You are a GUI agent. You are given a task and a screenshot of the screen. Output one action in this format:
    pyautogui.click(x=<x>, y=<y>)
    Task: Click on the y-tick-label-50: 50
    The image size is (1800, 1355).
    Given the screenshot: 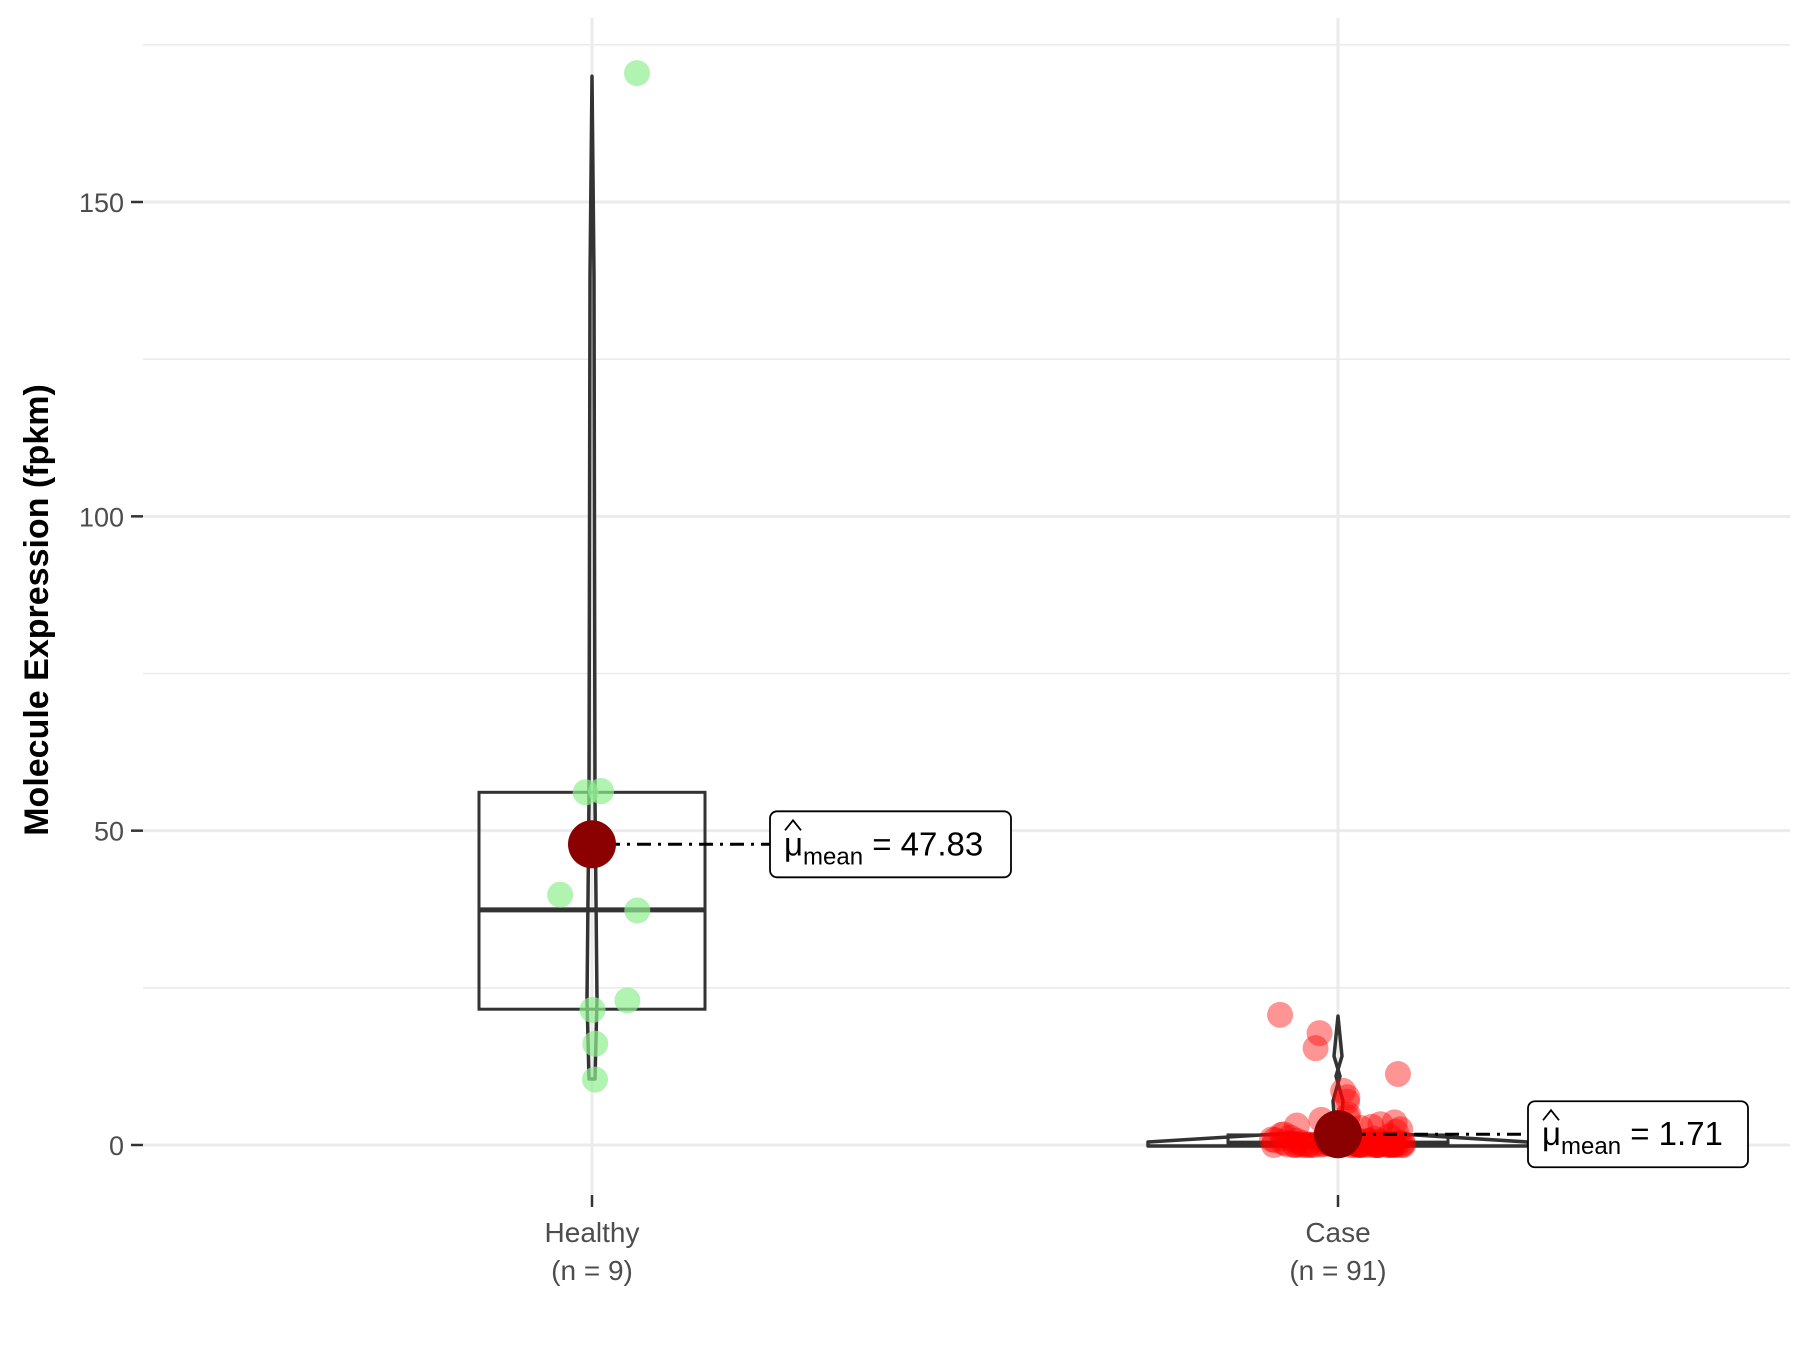 What is the action you would take?
    pyautogui.click(x=109, y=832)
    